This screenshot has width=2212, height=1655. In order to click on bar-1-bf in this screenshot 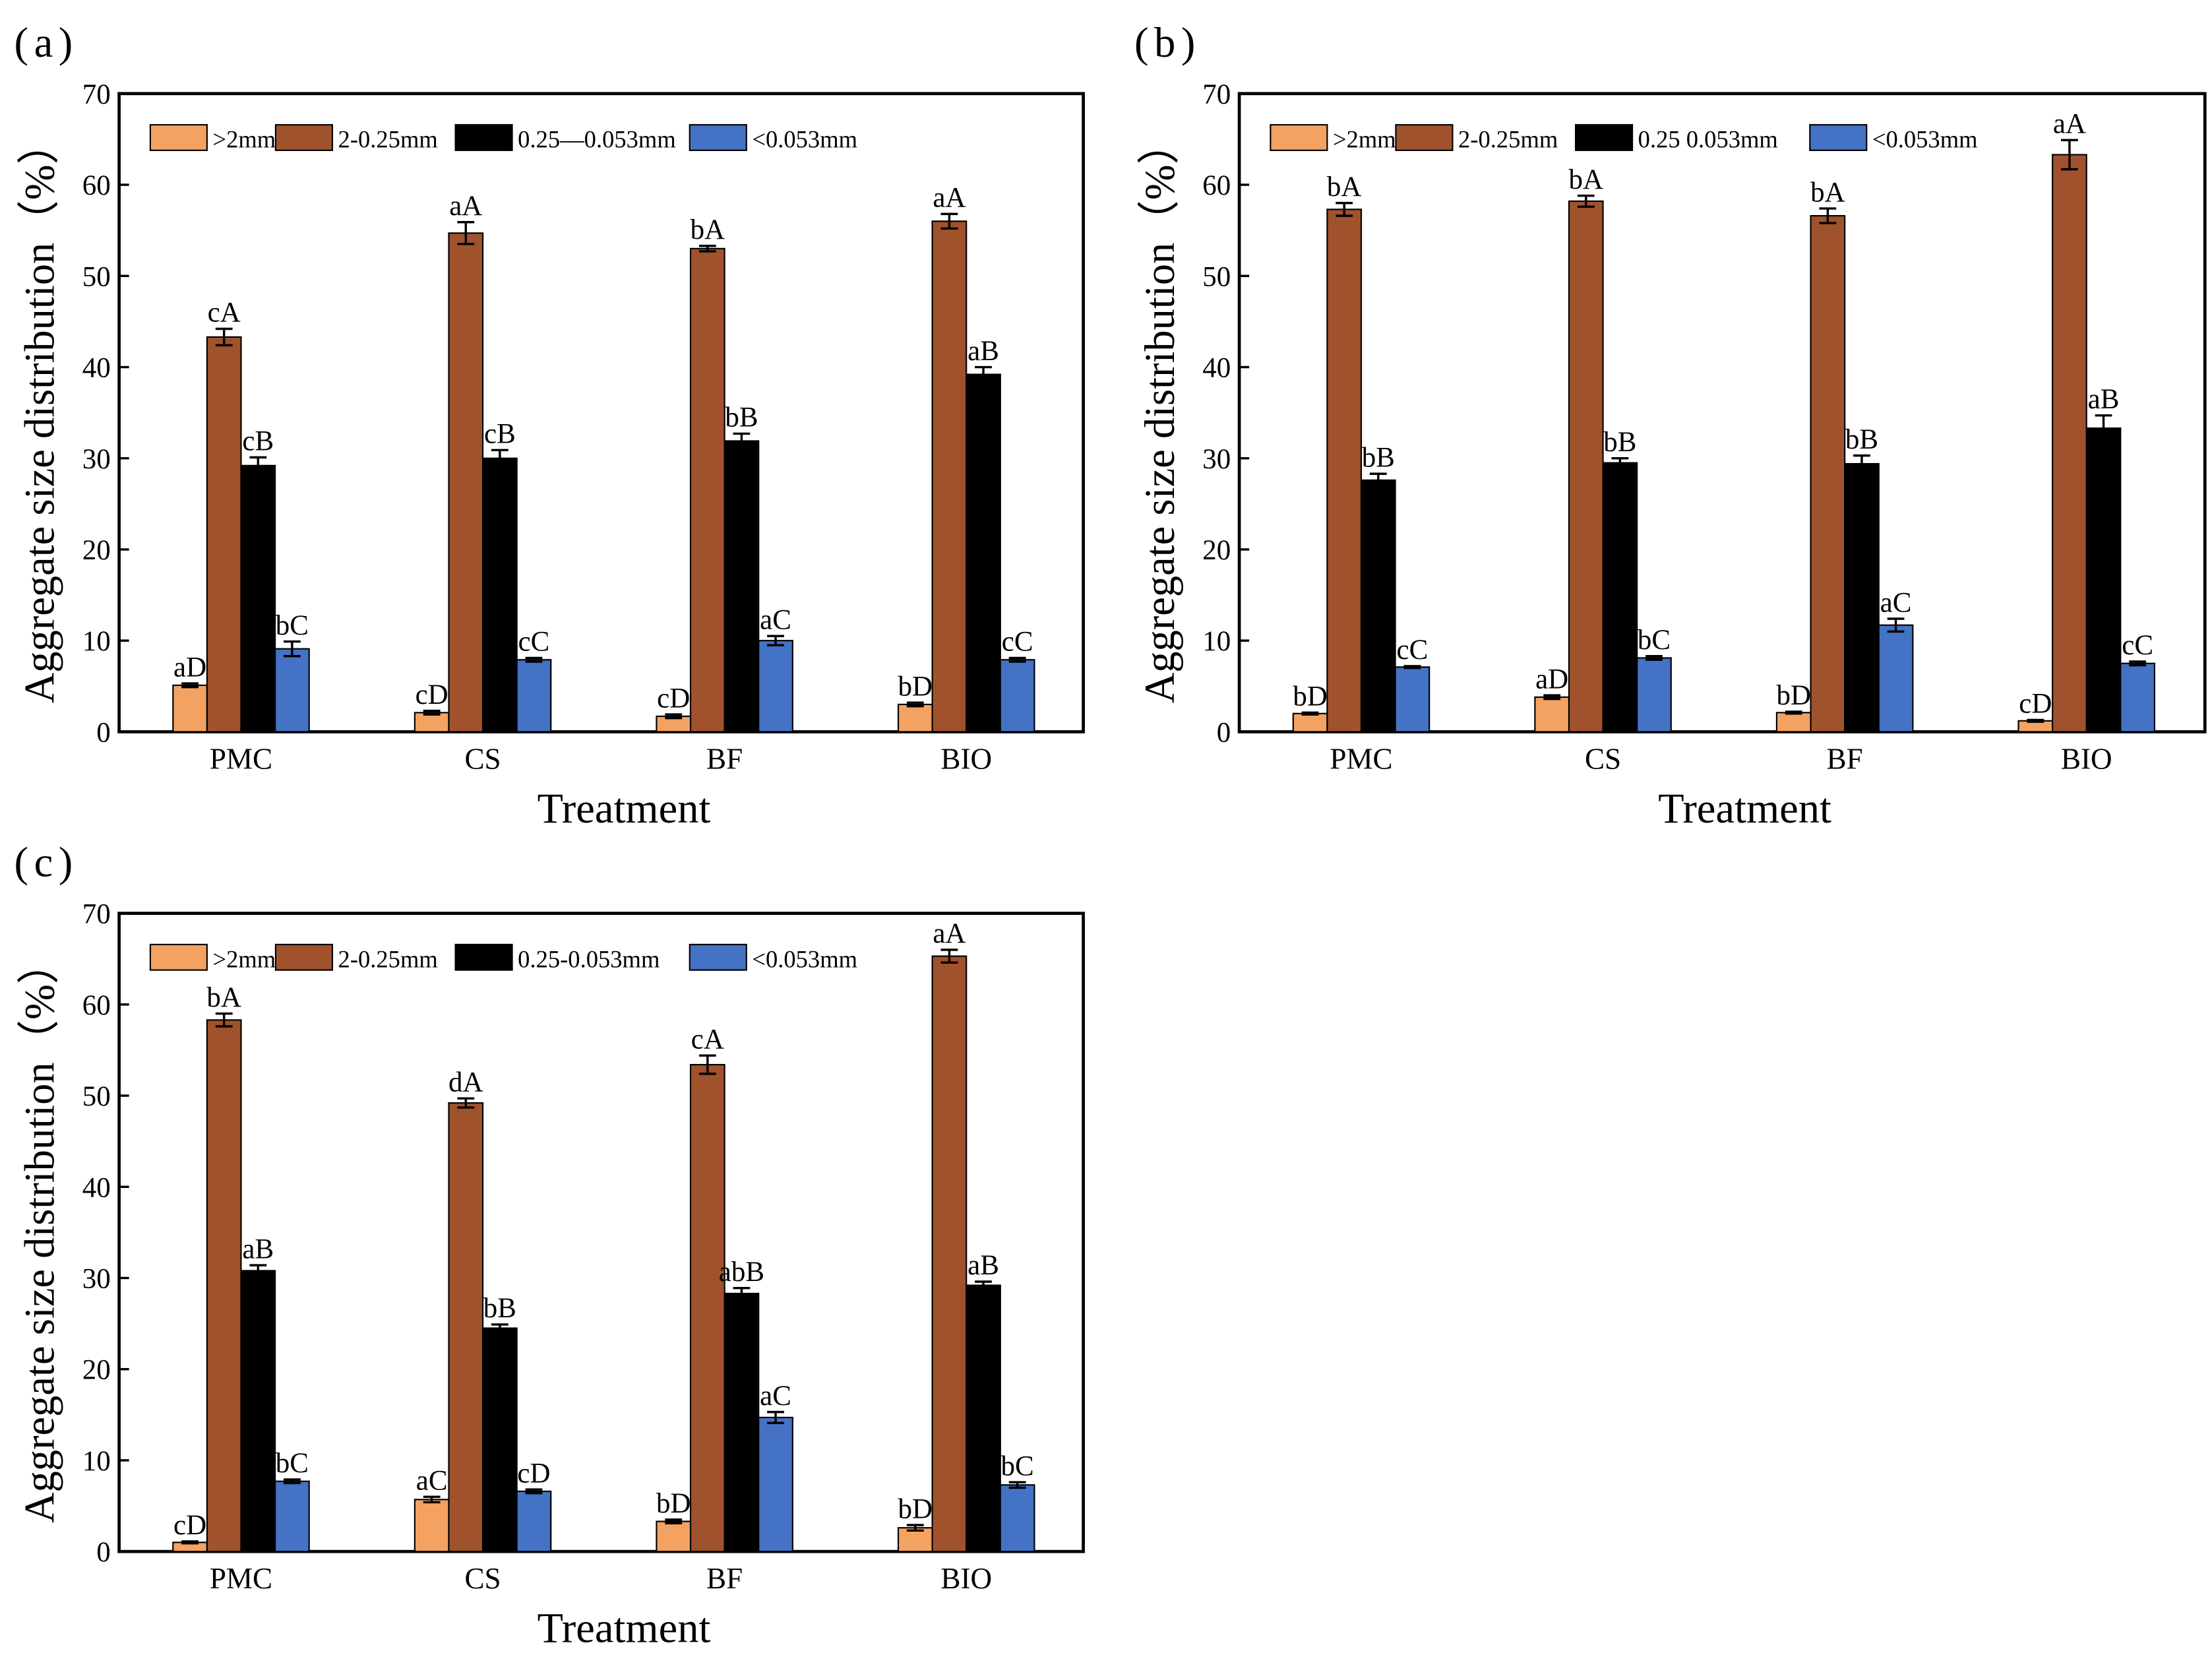, I will do `click(674, 1536)`.